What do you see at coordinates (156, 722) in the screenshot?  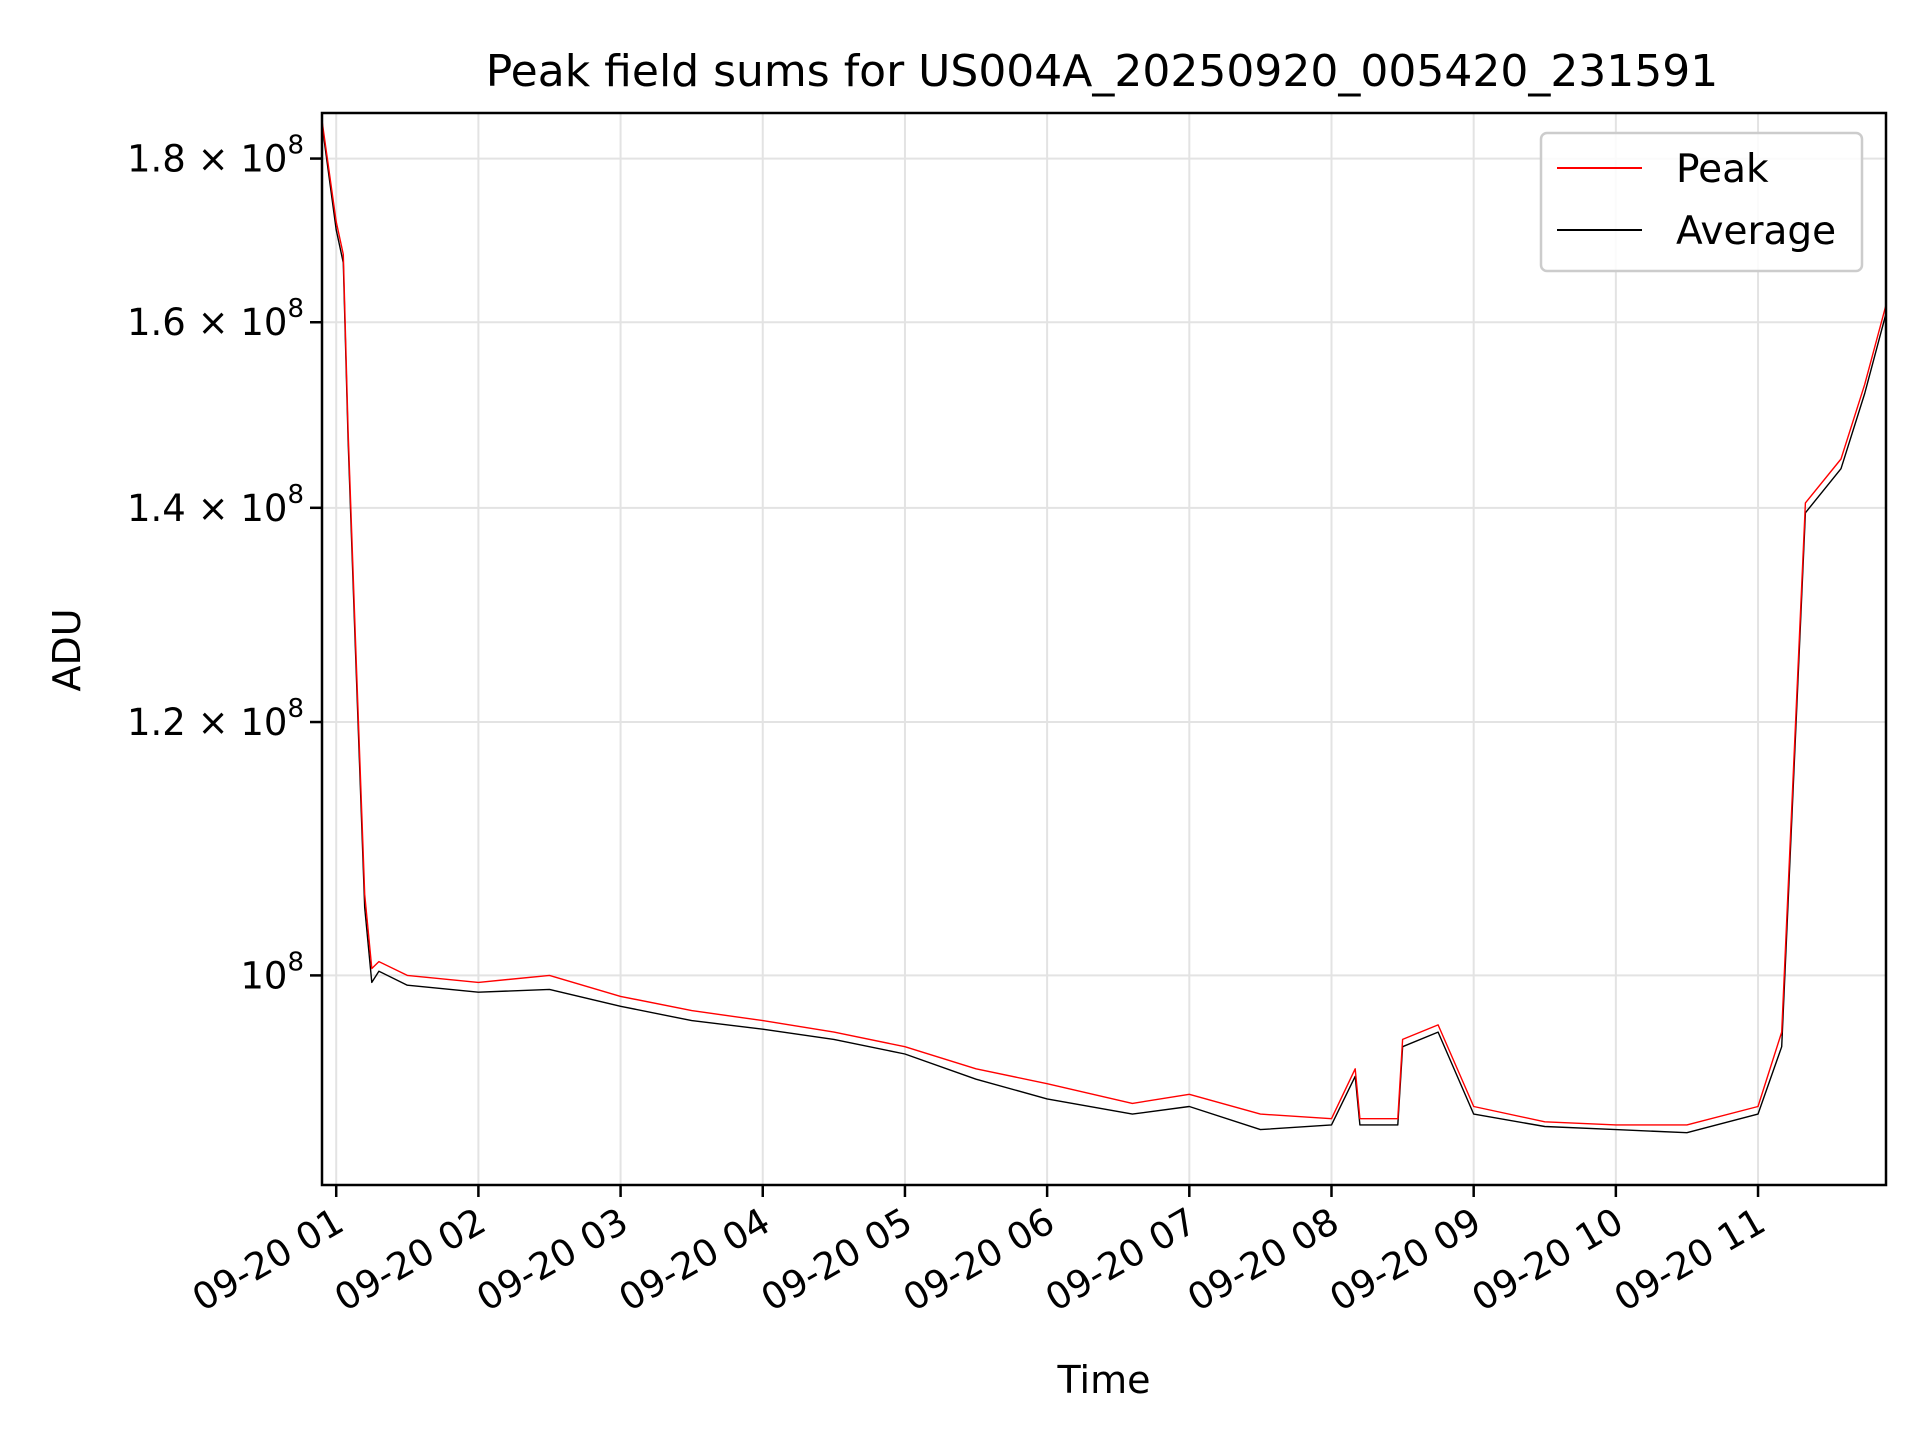 I see `y-tick-mantissa: 1.2` at bounding box center [156, 722].